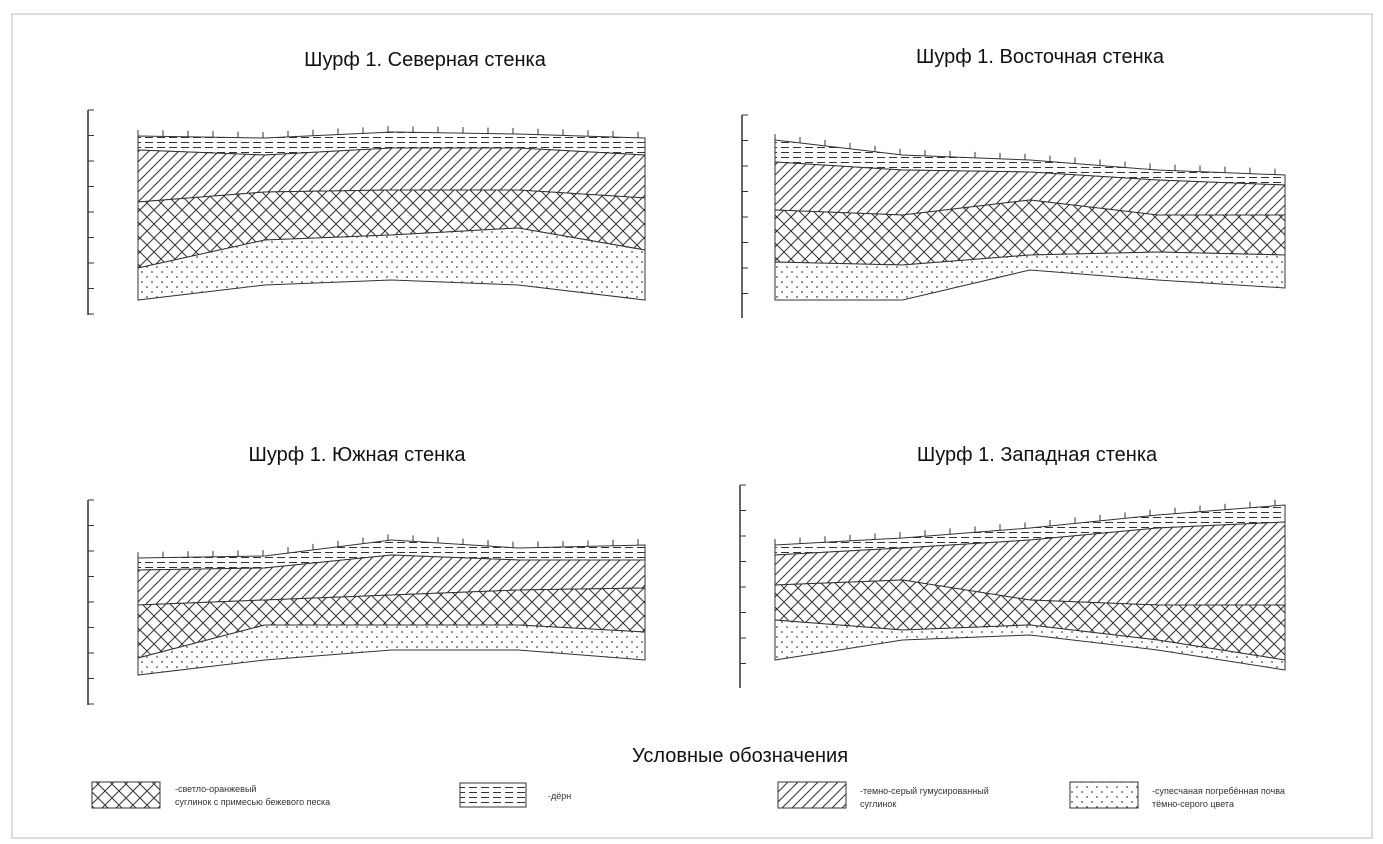  Describe the element at coordinates (878, 804) in the screenshot. I see `legend-text: суглинок` at that location.